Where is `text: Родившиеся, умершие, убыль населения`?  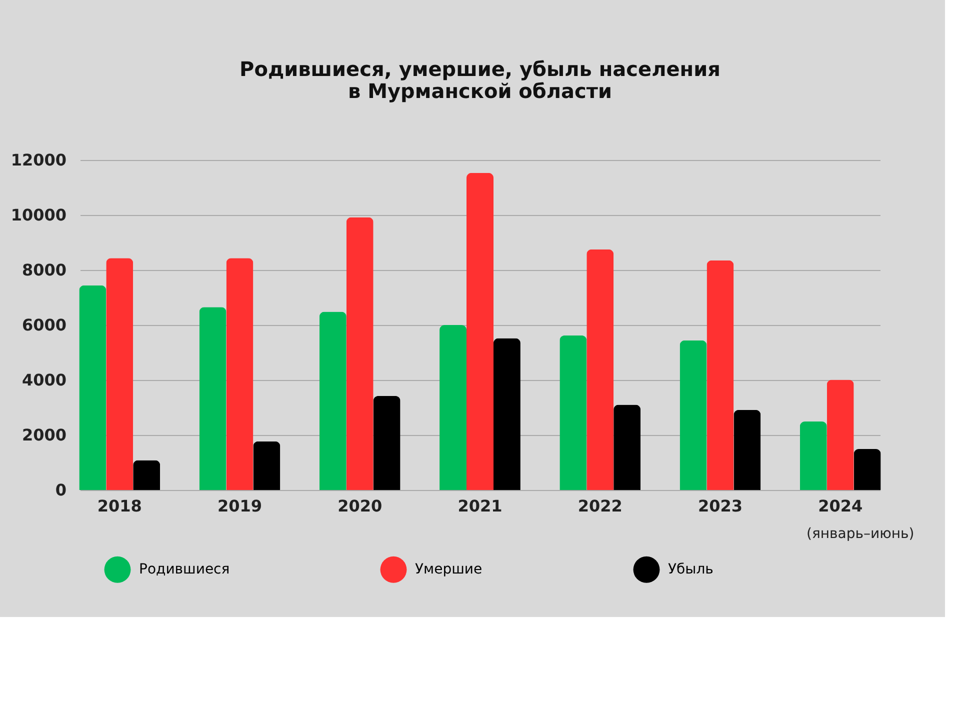 text: Родившиеся, умершие, убыль населения is located at coordinates (480, 69).